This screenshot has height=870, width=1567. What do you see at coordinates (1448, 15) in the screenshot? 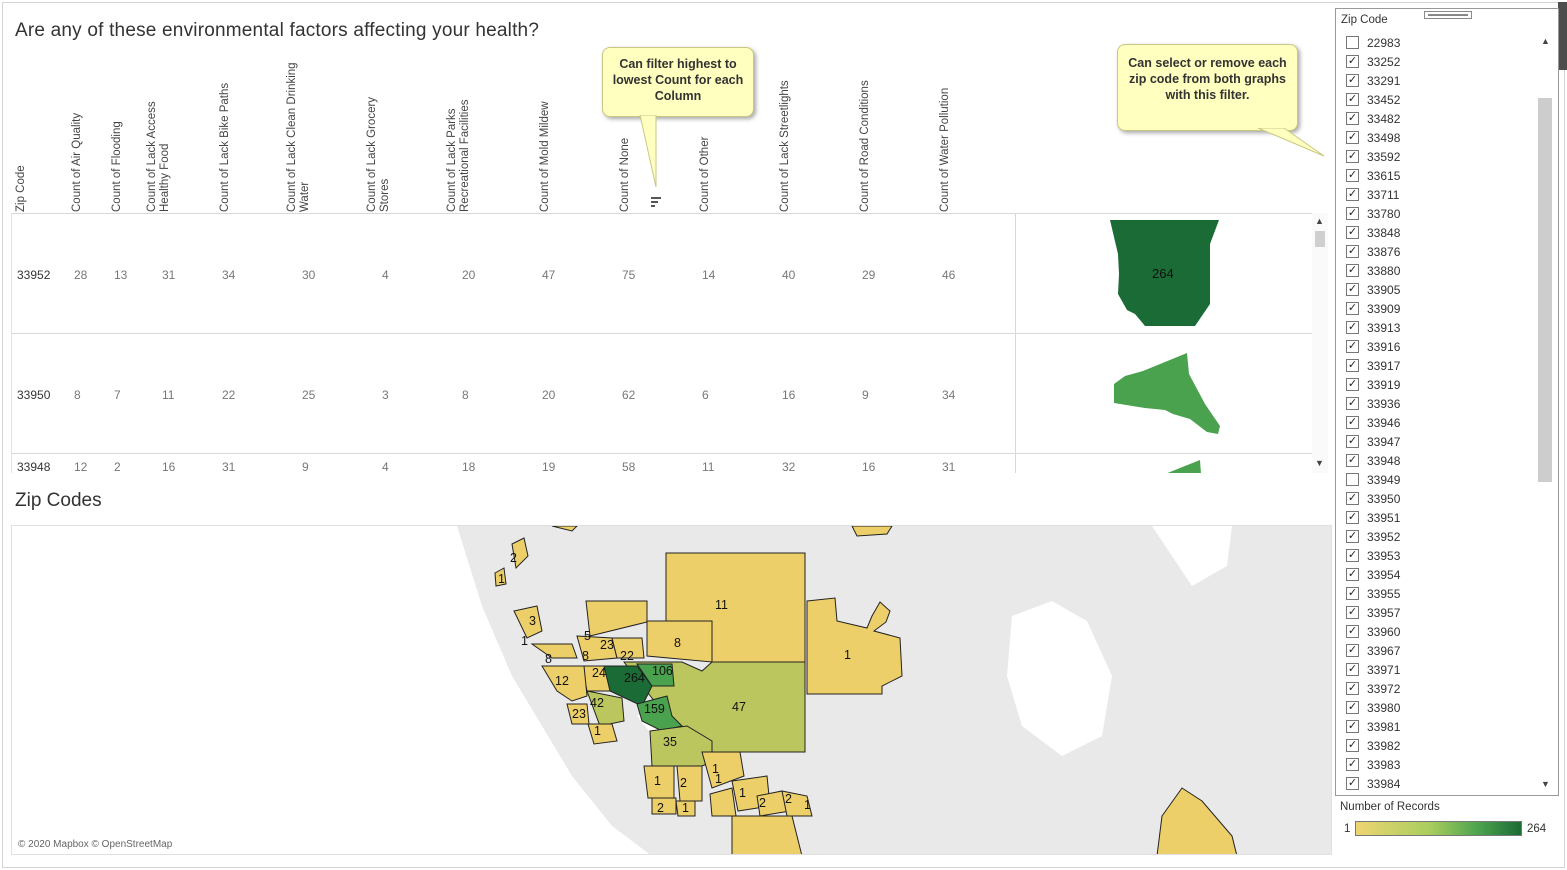
I see `drag-handle-icon` at bounding box center [1448, 15].